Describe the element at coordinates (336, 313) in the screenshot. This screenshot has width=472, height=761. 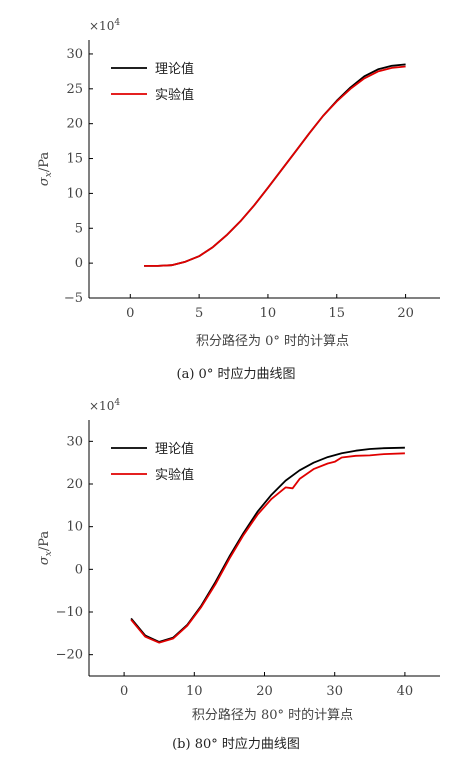
I see `x-tick-label: 15` at that location.